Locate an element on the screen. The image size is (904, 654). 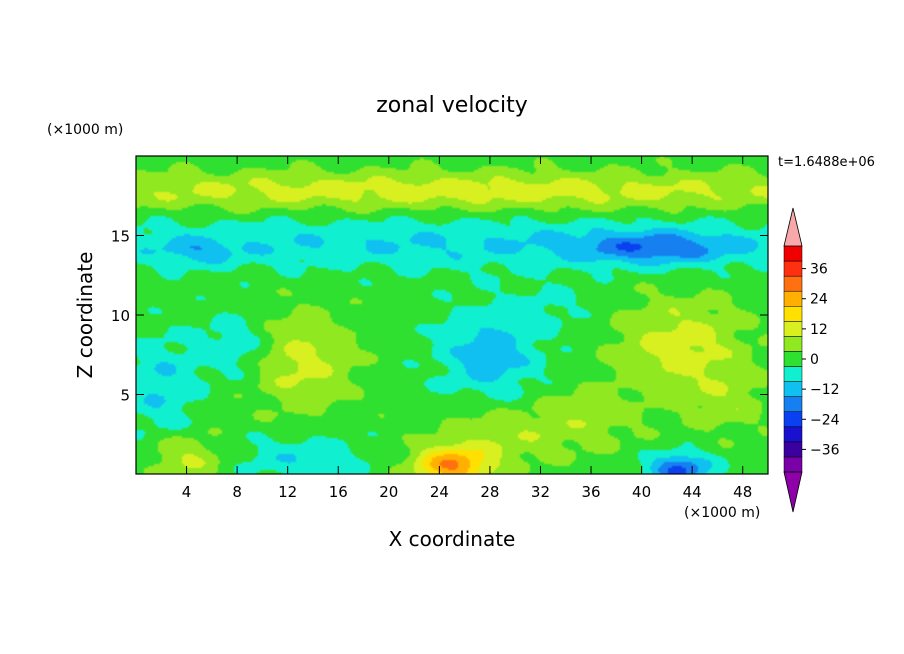
colorbar: −36 −24 −12 0 12 24 36 is located at coordinates (811, 360).